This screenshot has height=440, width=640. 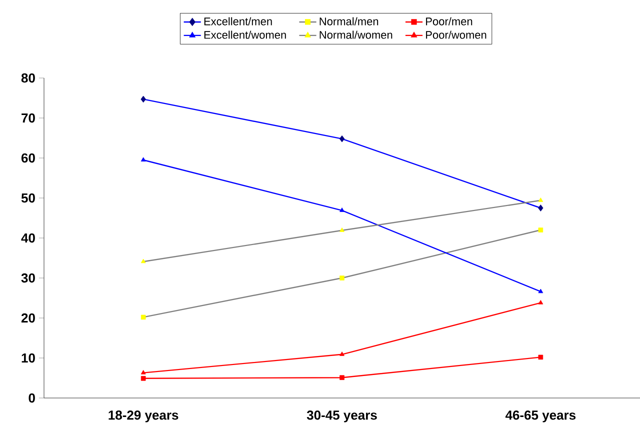 What do you see at coordinates (349, 21) in the screenshot?
I see `legend-label: Normal/men` at bounding box center [349, 21].